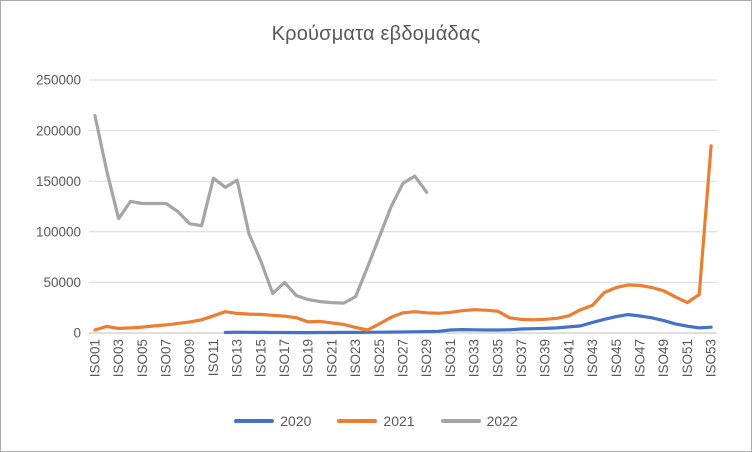 This screenshot has height=452, width=752. What do you see at coordinates (474, 358) in the screenshot?
I see `x-tick-label: ISO33` at bounding box center [474, 358].